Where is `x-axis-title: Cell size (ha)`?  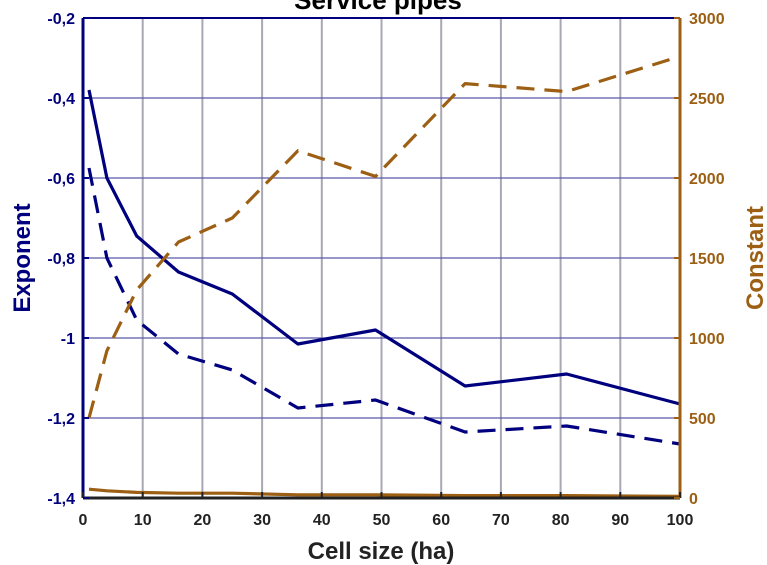 x-axis-title: Cell size (ha) is located at coordinates (381, 551).